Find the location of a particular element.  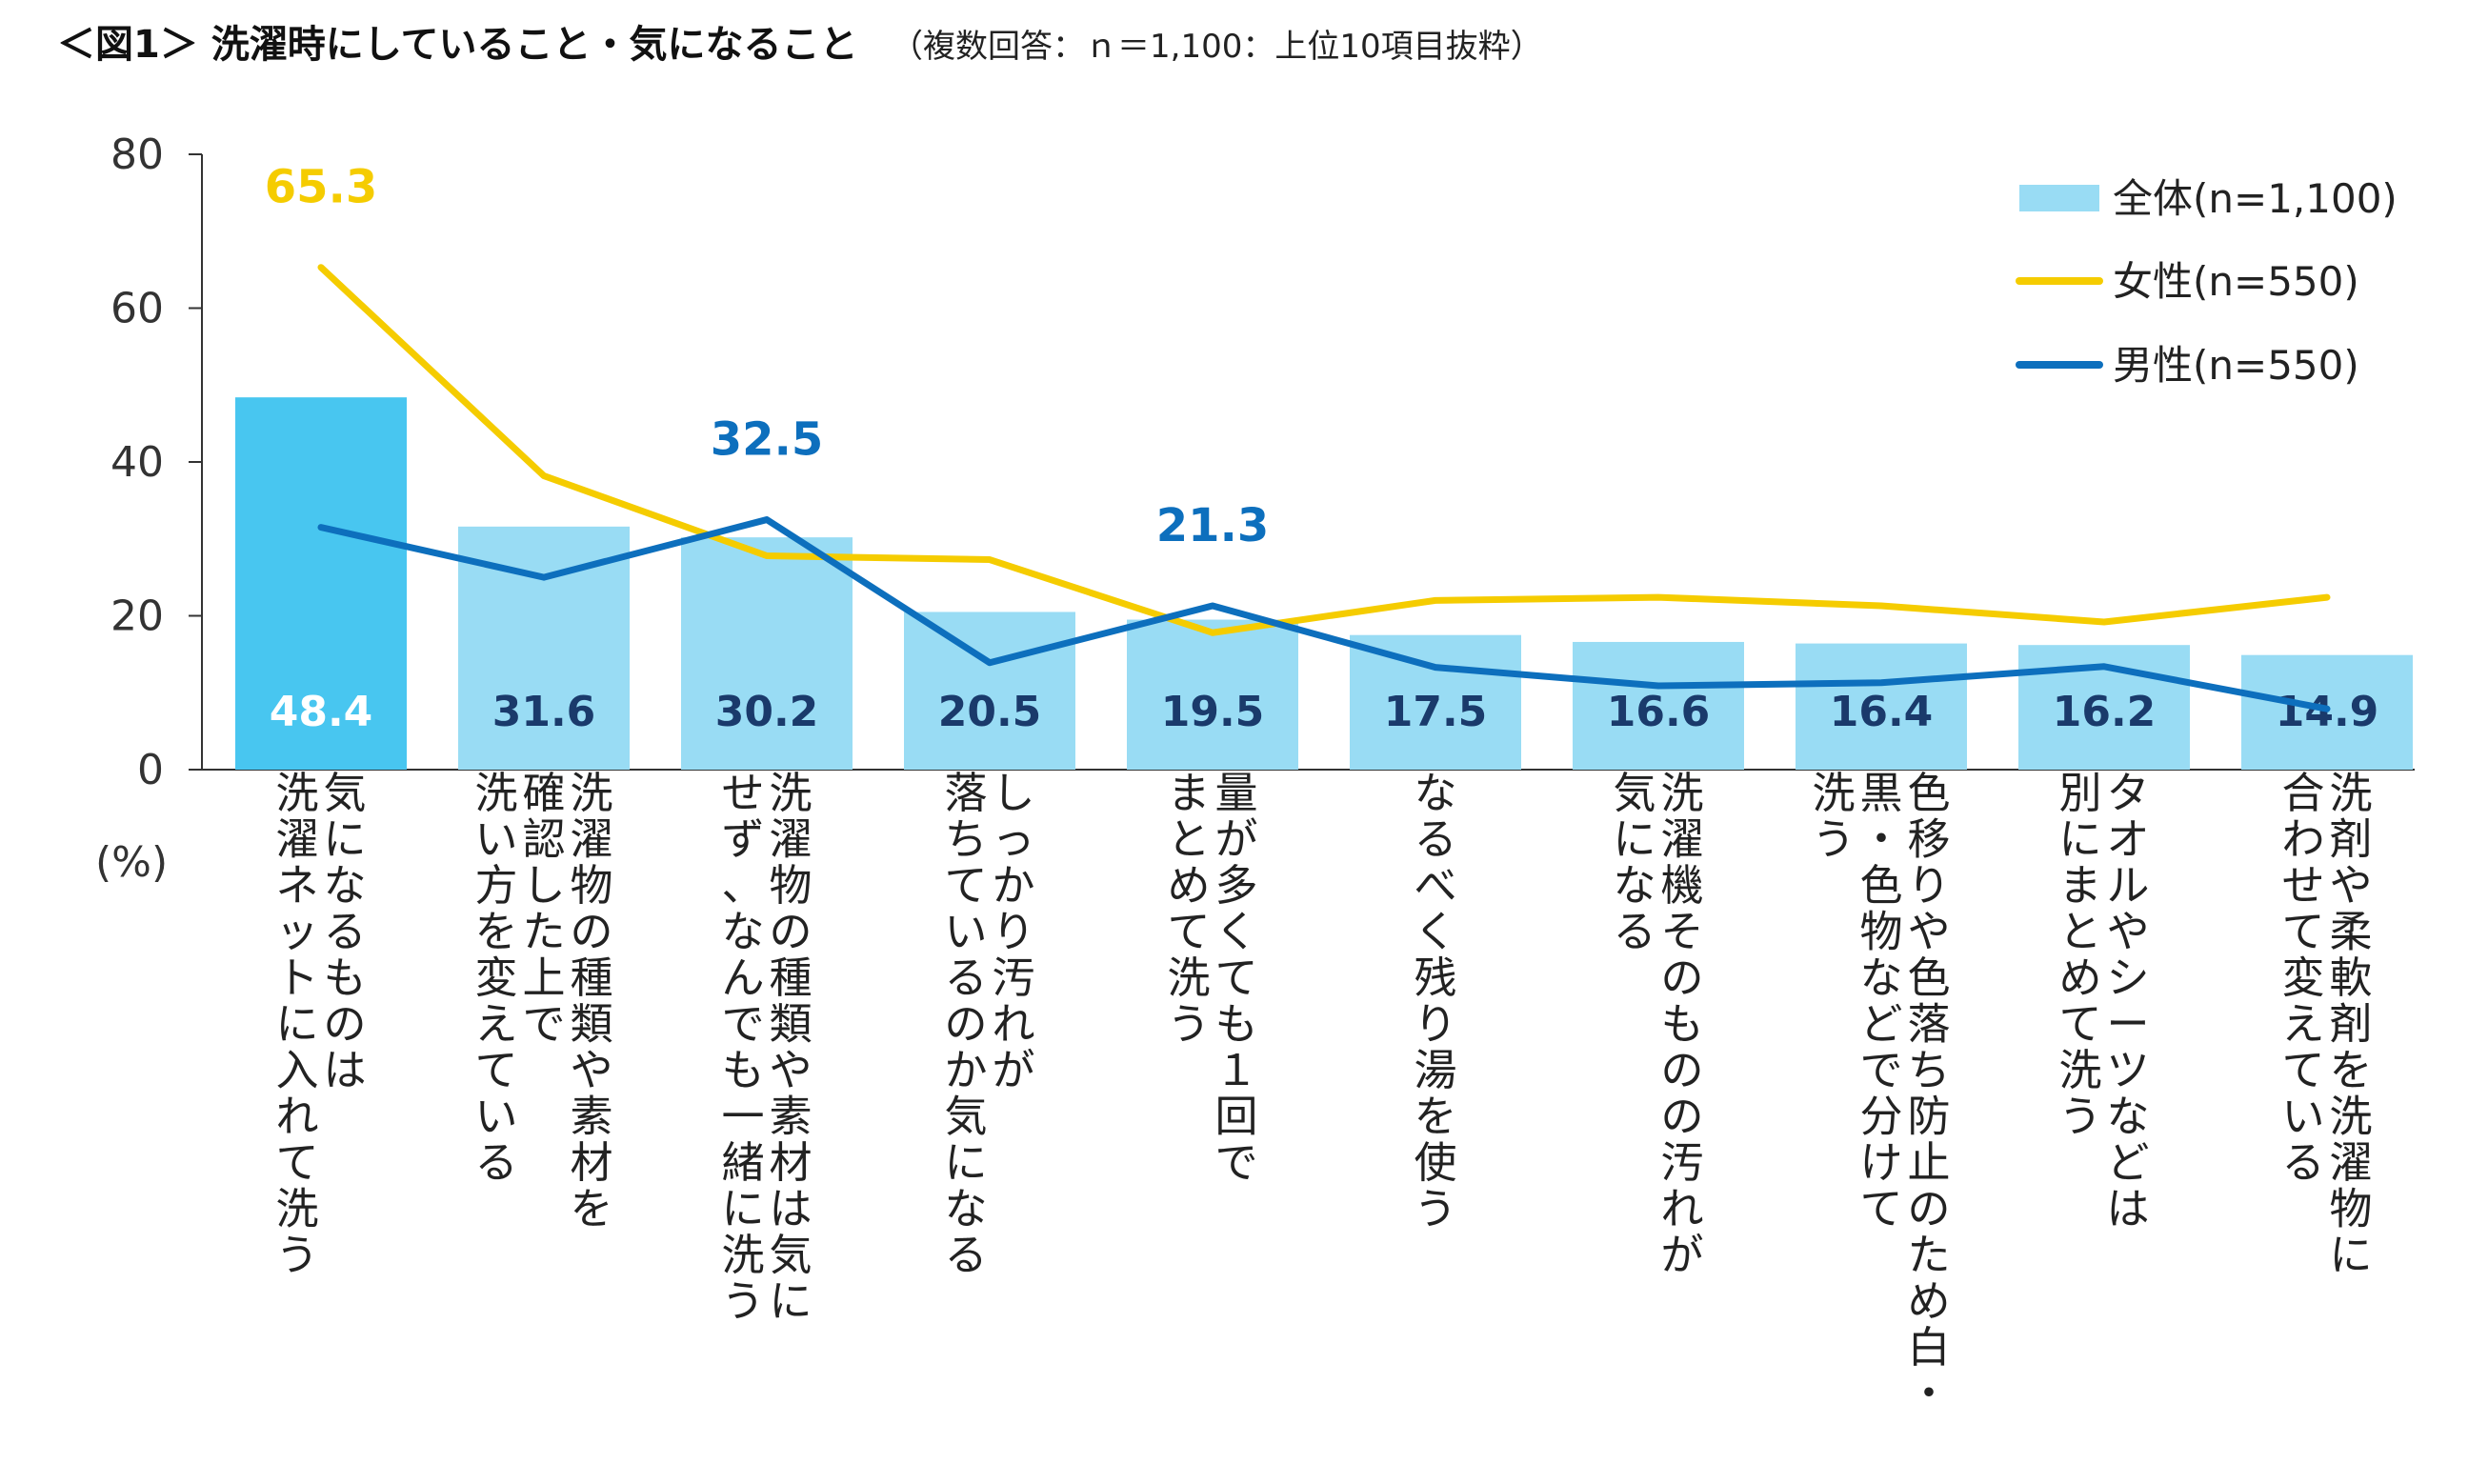

category-char: え is located at coordinates (495, 1024).